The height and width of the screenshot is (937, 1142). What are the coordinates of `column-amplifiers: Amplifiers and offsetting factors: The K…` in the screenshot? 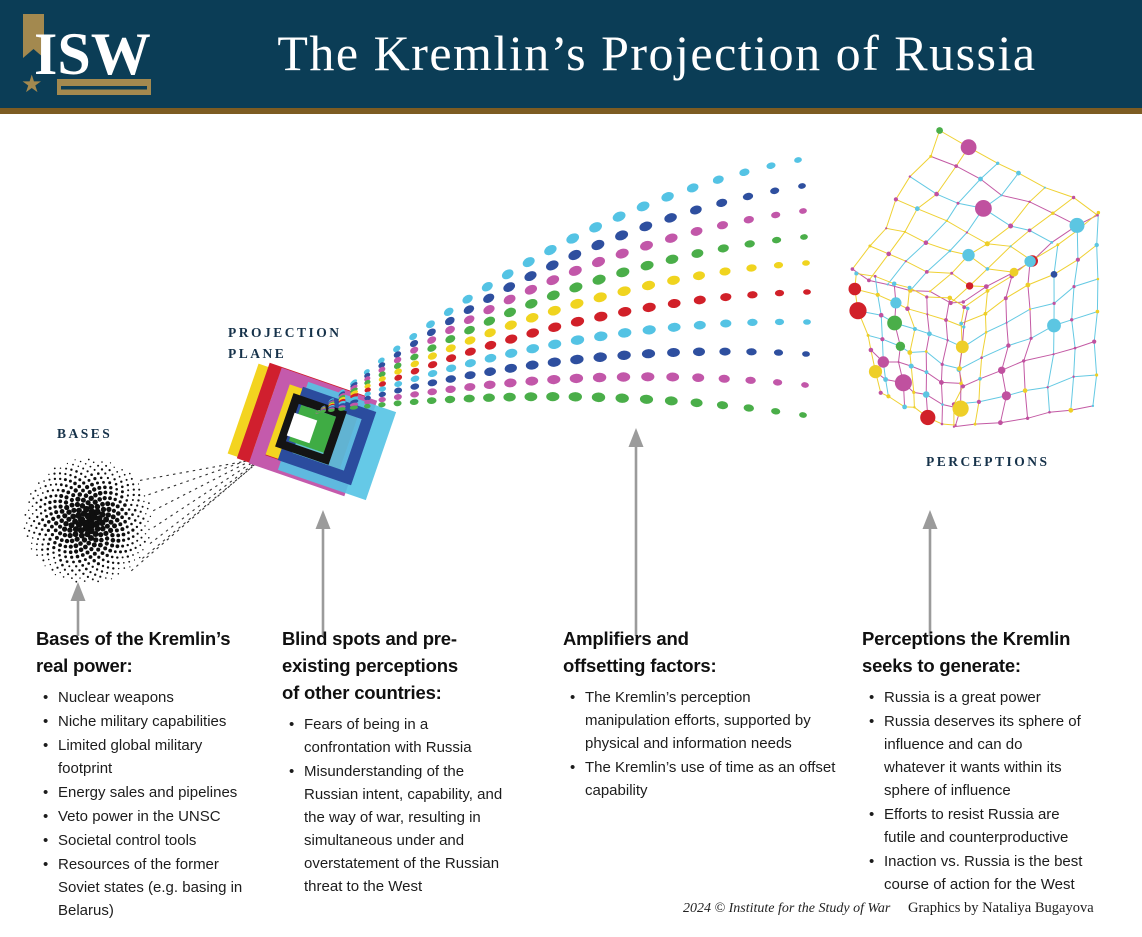 It's located at (700, 714).